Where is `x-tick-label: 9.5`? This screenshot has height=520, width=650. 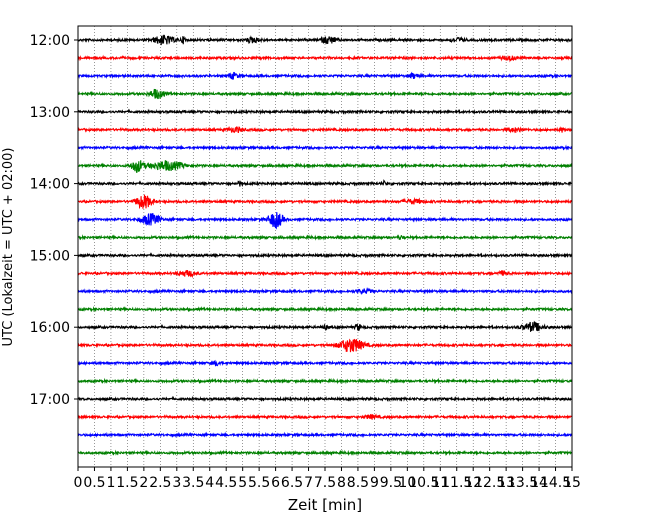 x-tick-label: 9.5 is located at coordinates (391, 483).